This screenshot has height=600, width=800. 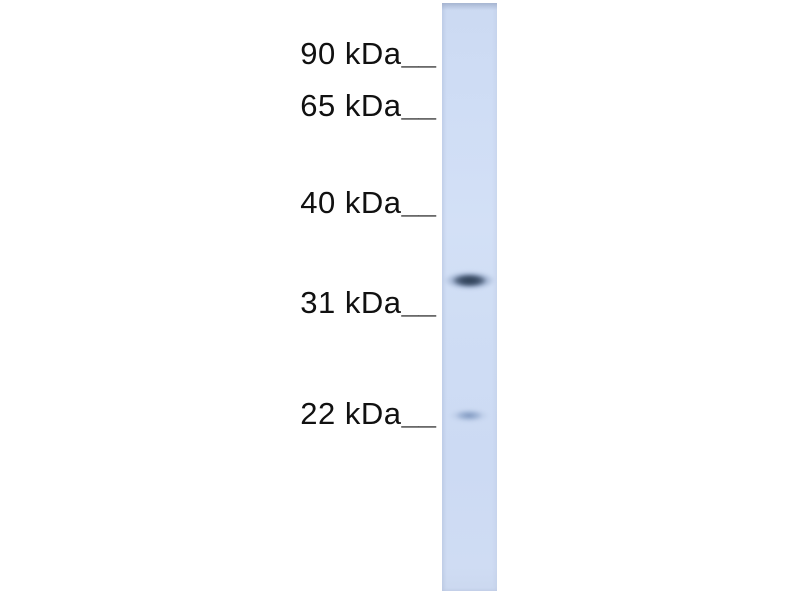 What do you see at coordinates (469, 415) in the screenshot?
I see `protein-band-faint` at bounding box center [469, 415].